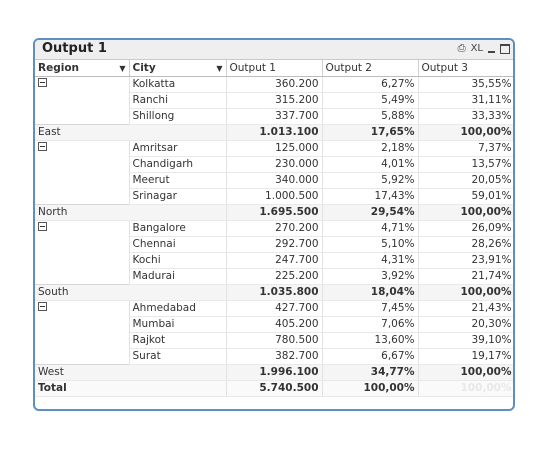 The width and height of the screenshot is (556, 466). Describe the element at coordinates (178, 164) in the screenshot. I see `city-cell: Chandigarh` at that location.